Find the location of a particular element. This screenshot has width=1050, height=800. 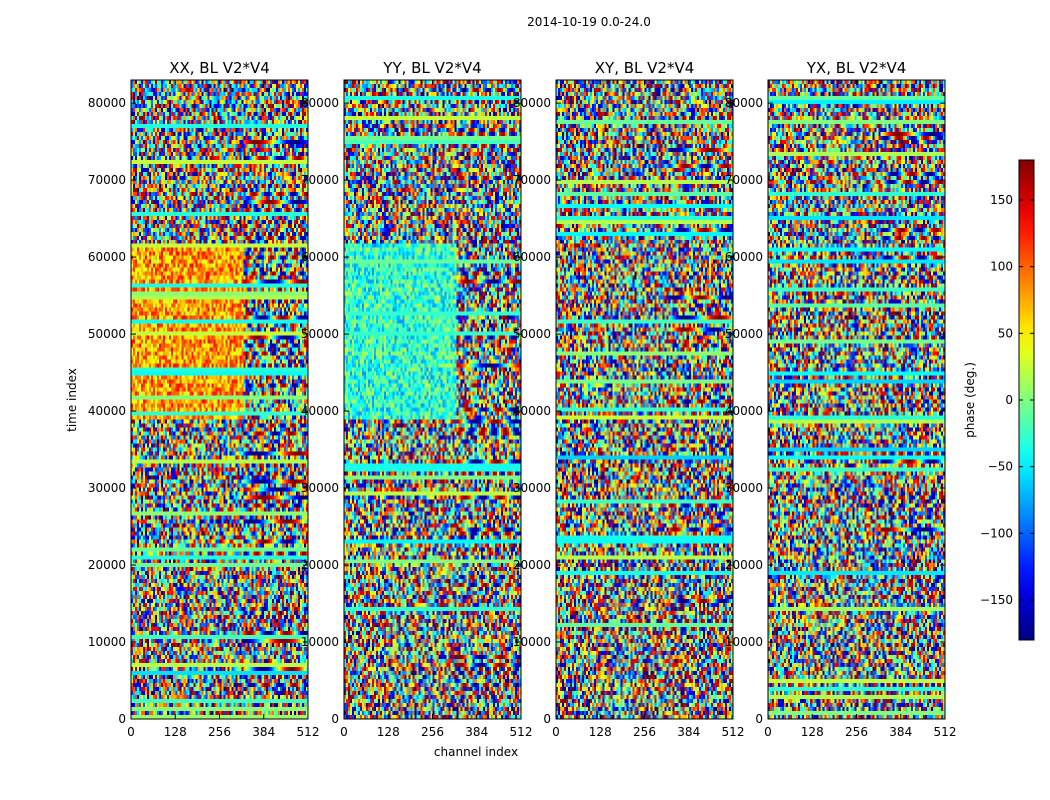

colorbar: −150 −100 −50 0 50 100 150 is located at coordinates (1007, 400).